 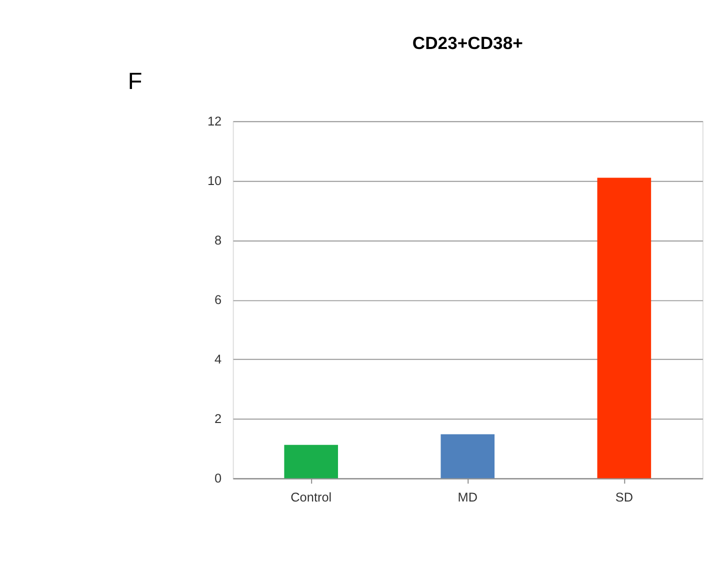 What do you see at coordinates (218, 418) in the screenshot?
I see `y-tick-label: 2` at bounding box center [218, 418].